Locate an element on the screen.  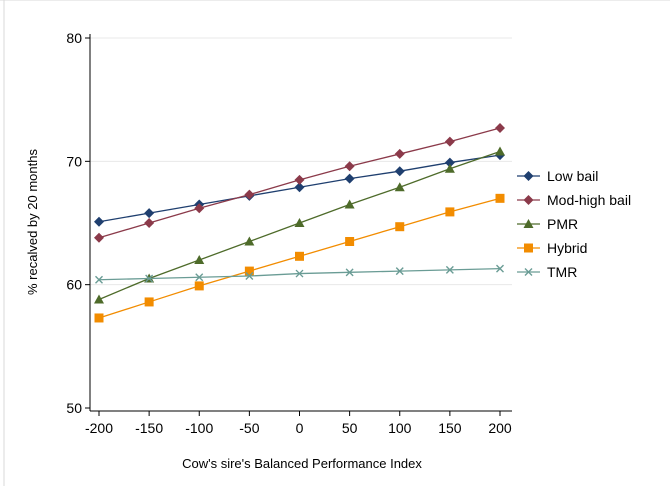
x-tick-label-100: -100 is located at coordinates (199, 428).